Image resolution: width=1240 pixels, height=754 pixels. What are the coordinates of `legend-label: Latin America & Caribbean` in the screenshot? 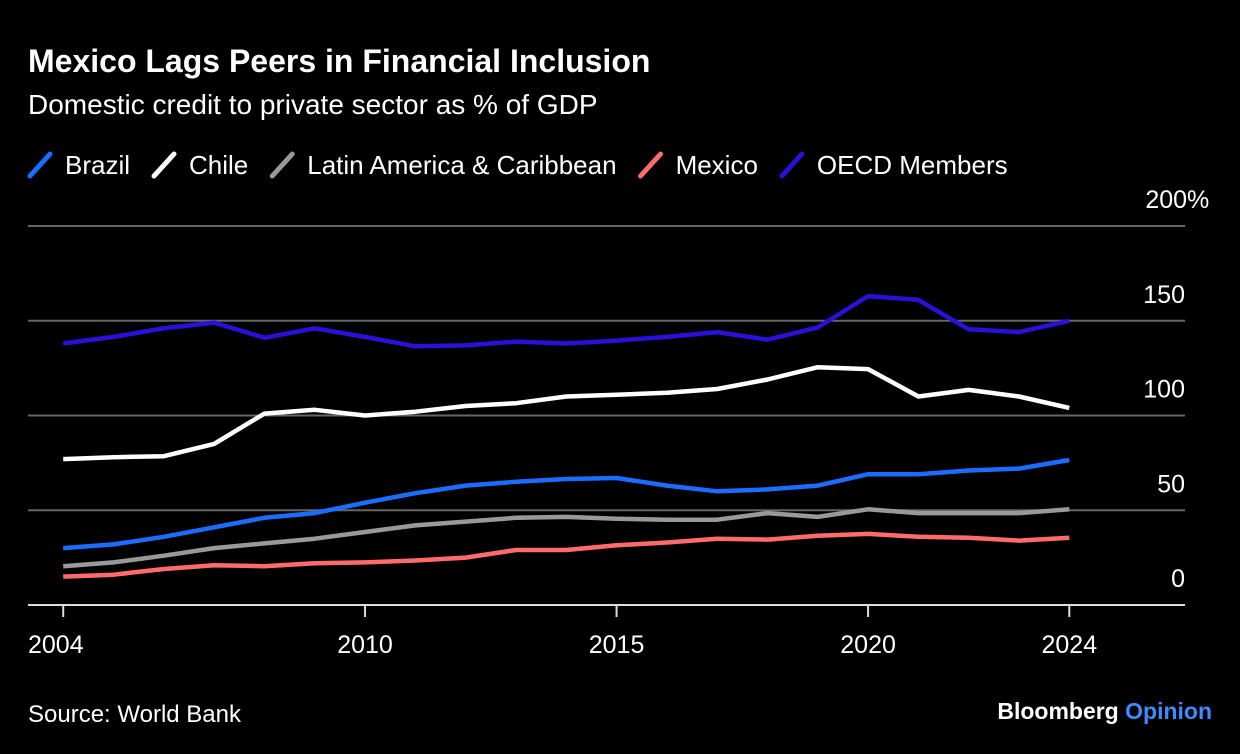 It's located at (461, 165).